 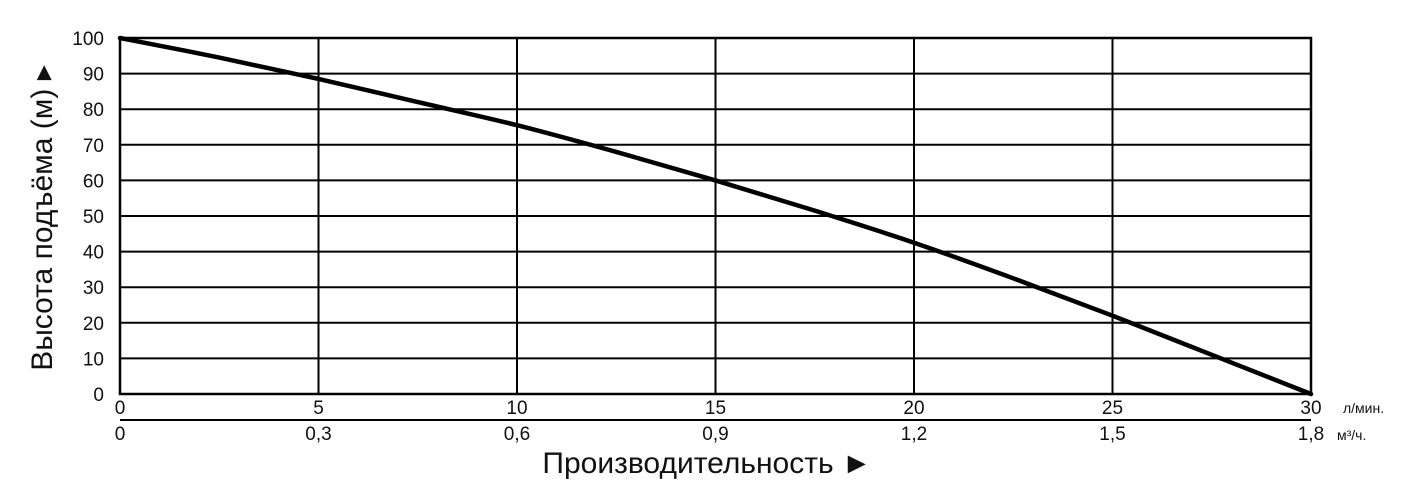 What do you see at coordinates (93, 253) in the screenshot?
I see `y-tick-label: 40` at bounding box center [93, 253].